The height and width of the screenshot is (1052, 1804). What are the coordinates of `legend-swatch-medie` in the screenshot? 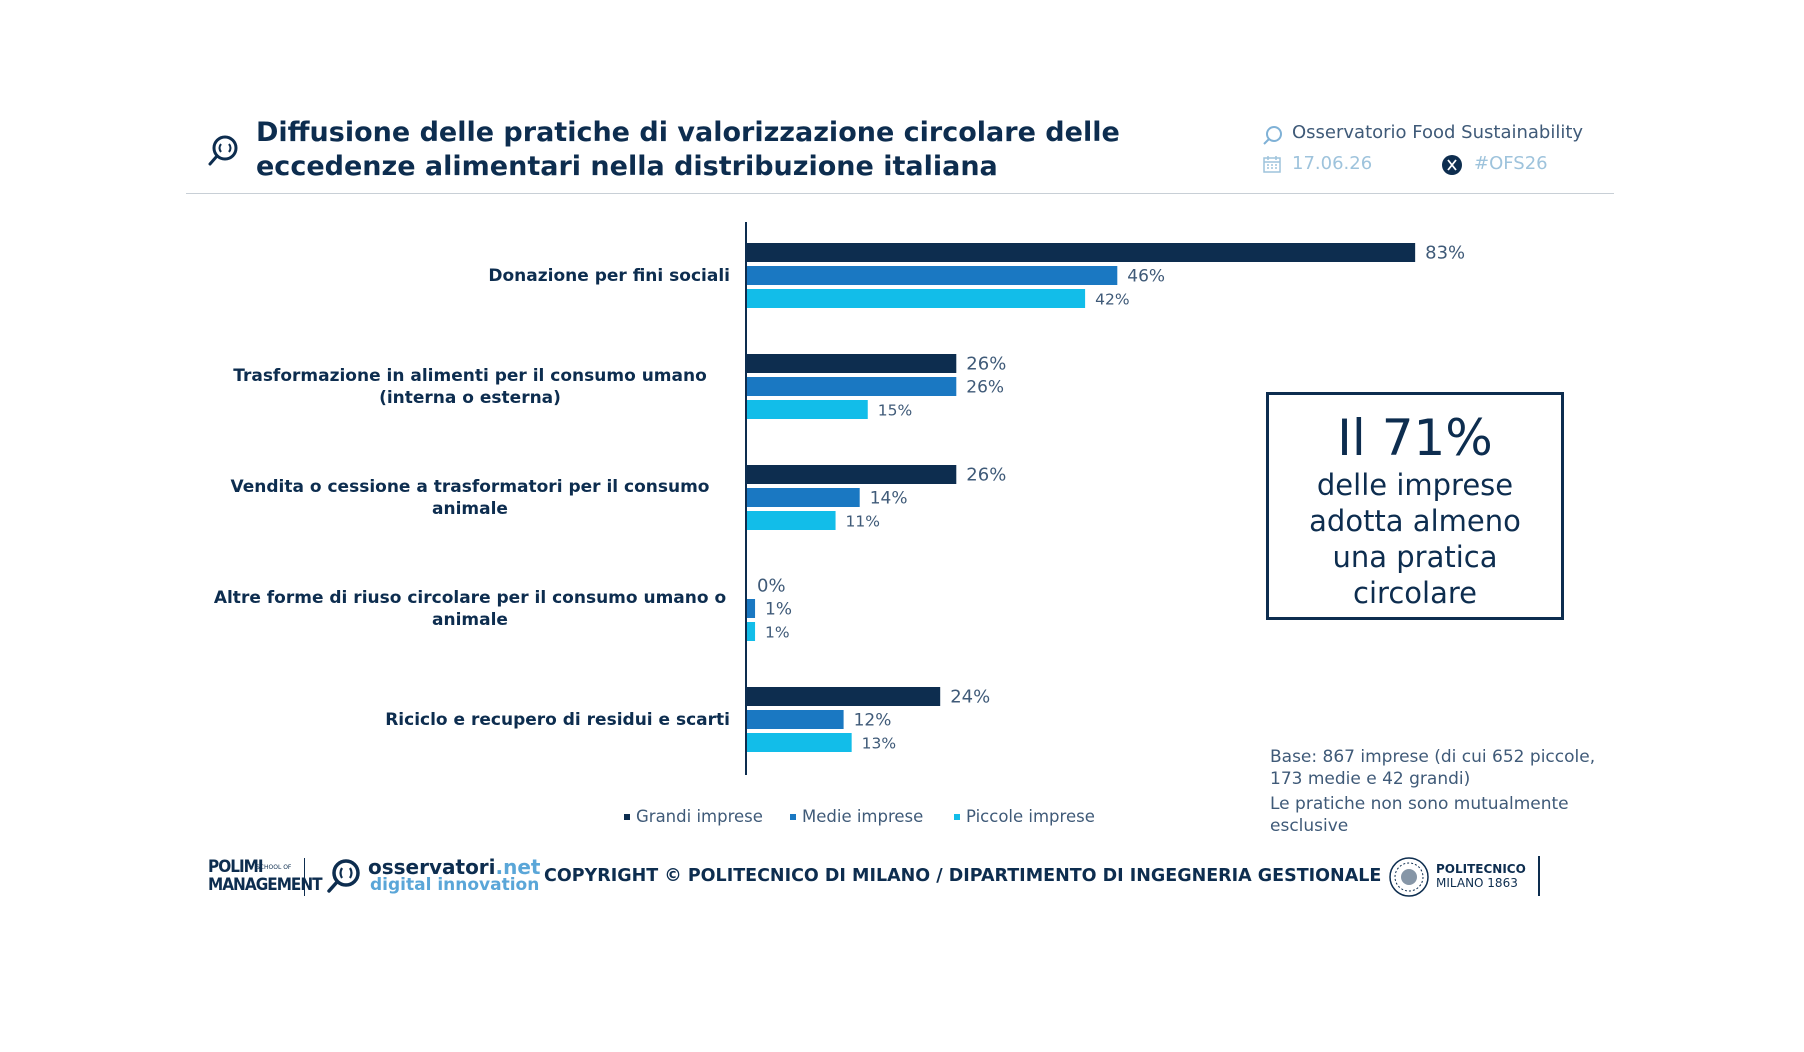 It's located at (793, 816).